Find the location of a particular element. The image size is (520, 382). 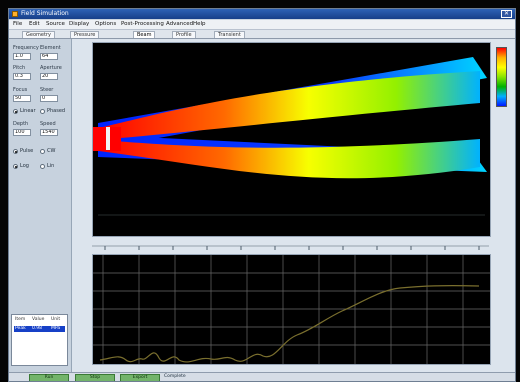

tab-geometry: Geometry is located at coordinates (38, 34).